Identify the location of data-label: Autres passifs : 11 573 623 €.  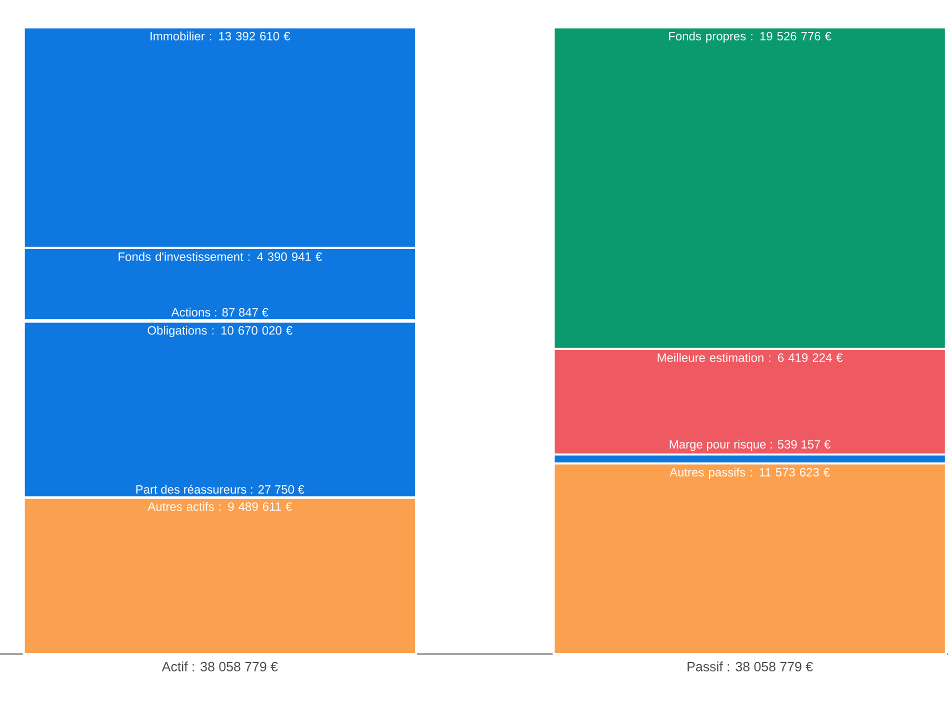
(750, 473).